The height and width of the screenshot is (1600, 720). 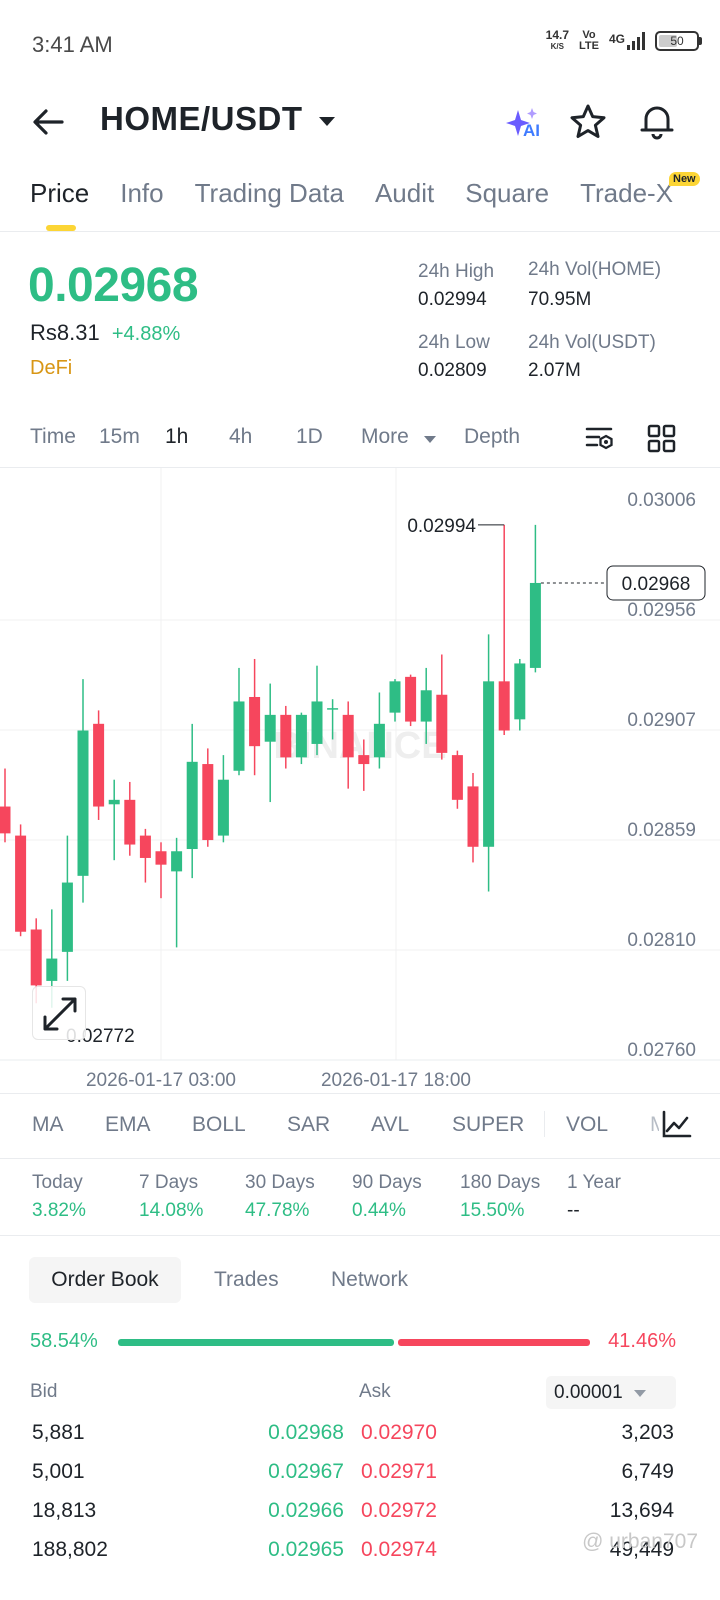 I want to click on order-row: 5,881 0.02968 0.02970 3,203, so click(x=360, y=1440).